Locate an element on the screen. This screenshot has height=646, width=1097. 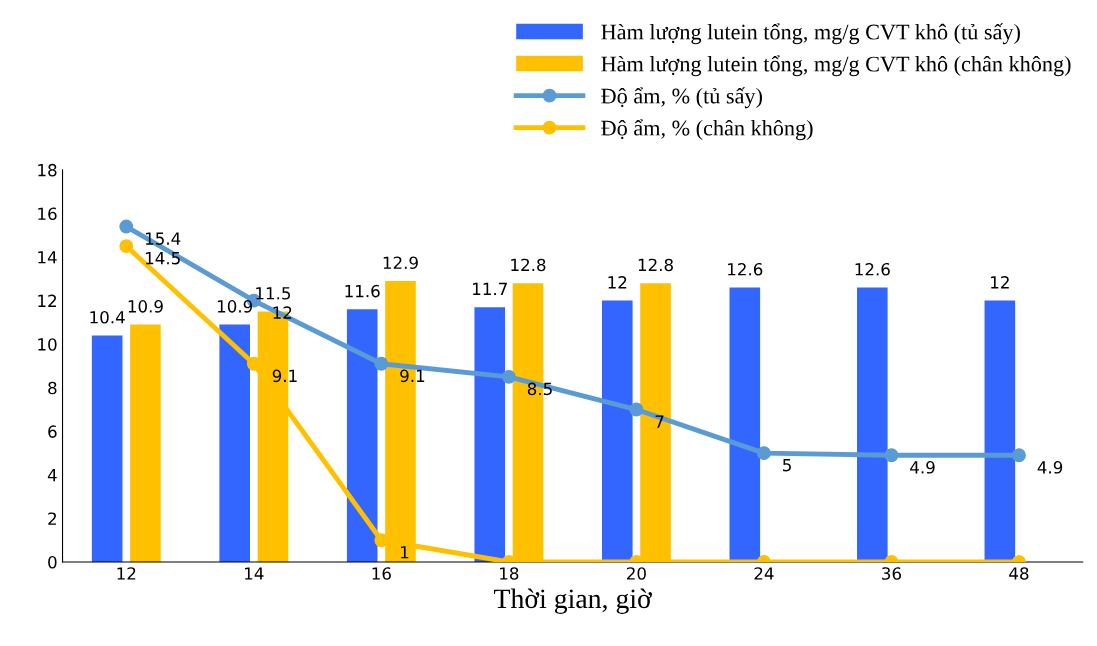
x-tick-label: 18 is located at coordinates (509, 573).